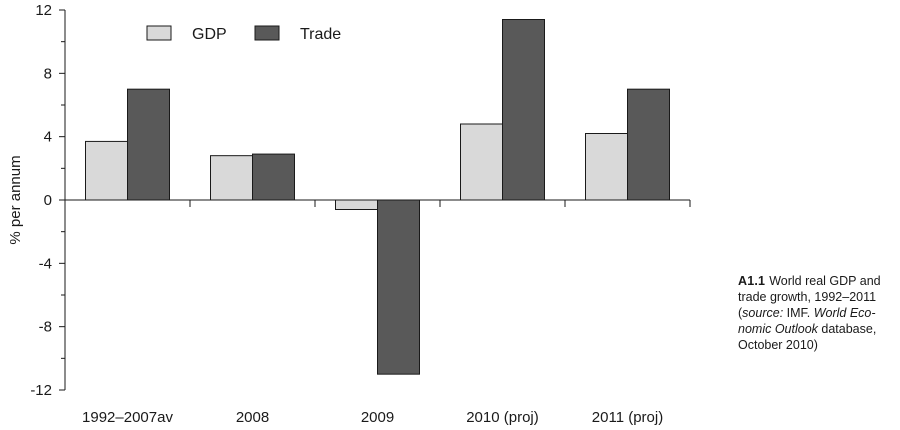 This screenshot has width=900, height=430. What do you see at coordinates (763, 313) in the screenshot?
I see `caption-source-word: source:` at bounding box center [763, 313].